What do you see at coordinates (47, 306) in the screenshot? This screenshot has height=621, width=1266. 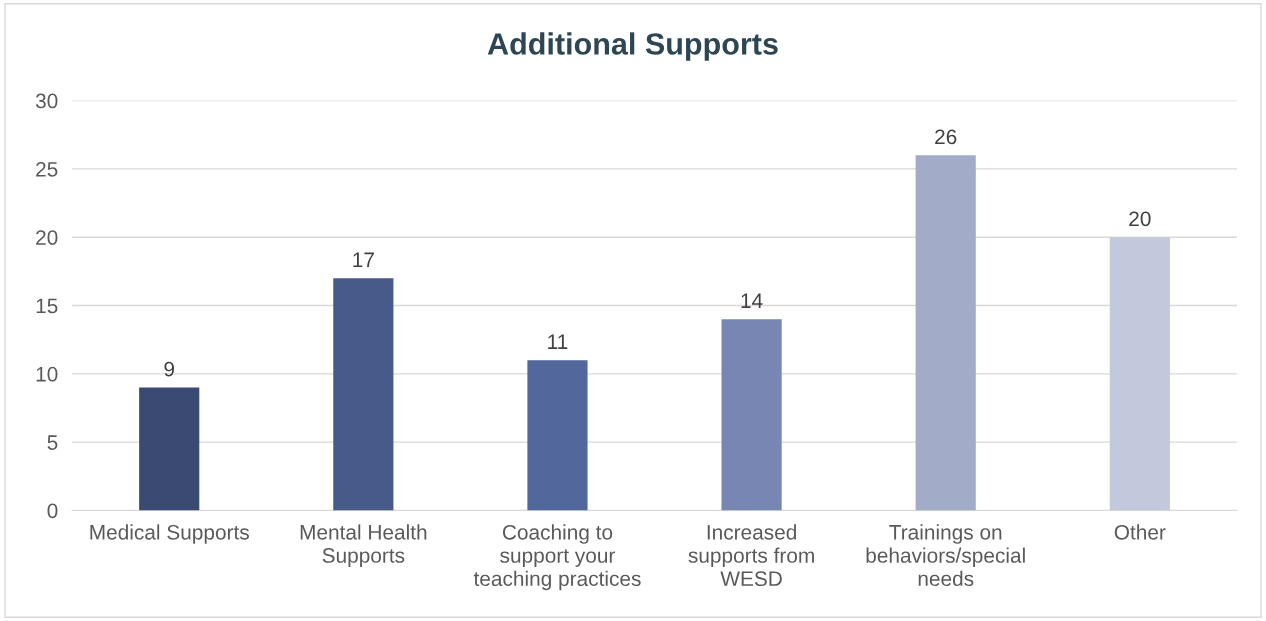 I see `y-tick-label: 15` at bounding box center [47, 306].